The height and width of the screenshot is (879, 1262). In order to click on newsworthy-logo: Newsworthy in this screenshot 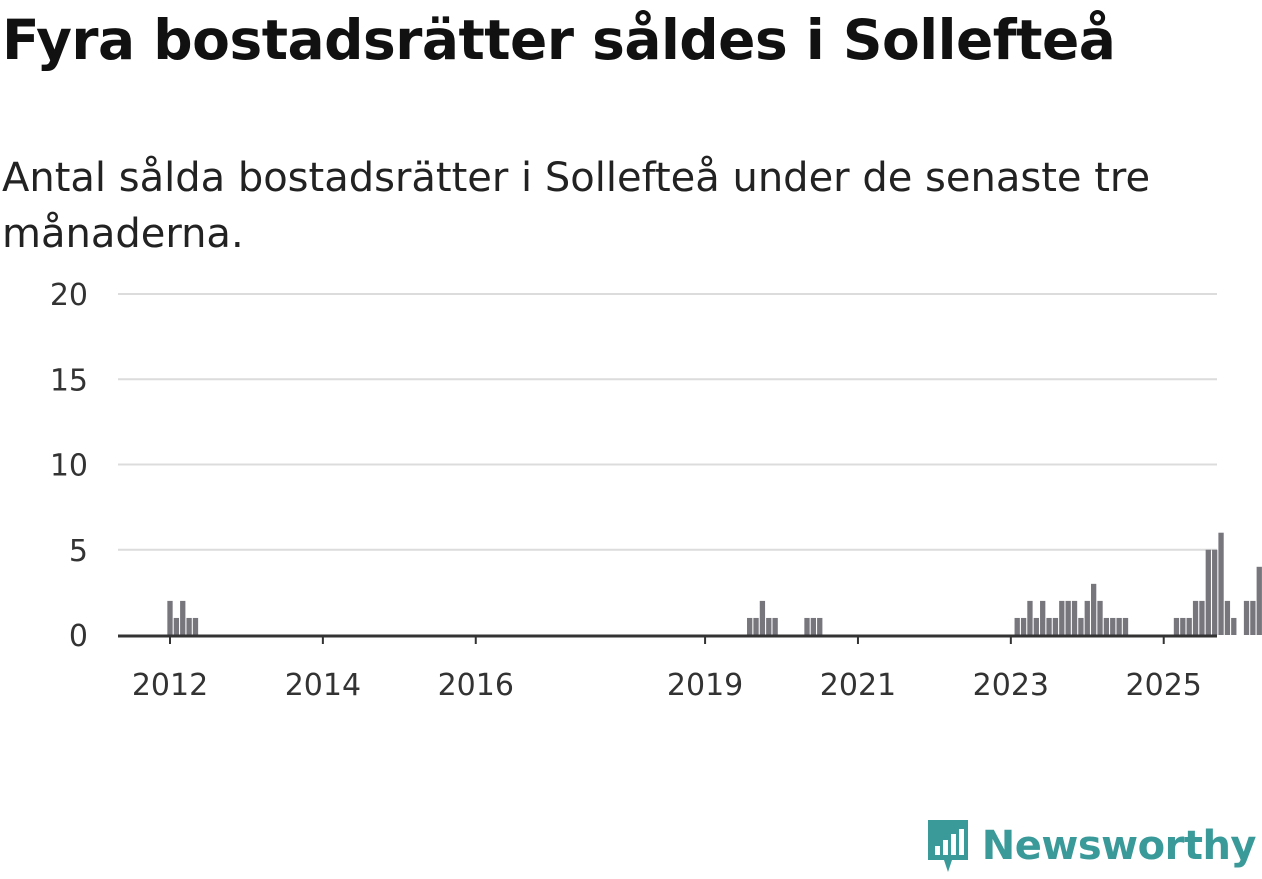, I will do `click(1090, 846)`.